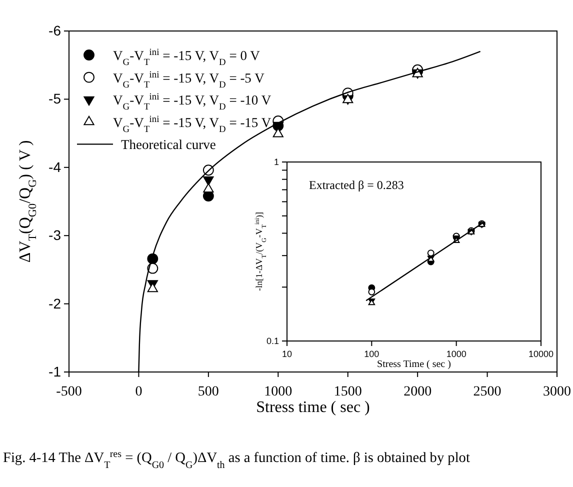 The height and width of the screenshot is (487, 573). I want to click on y-tick-label: 1, so click(276, 161).